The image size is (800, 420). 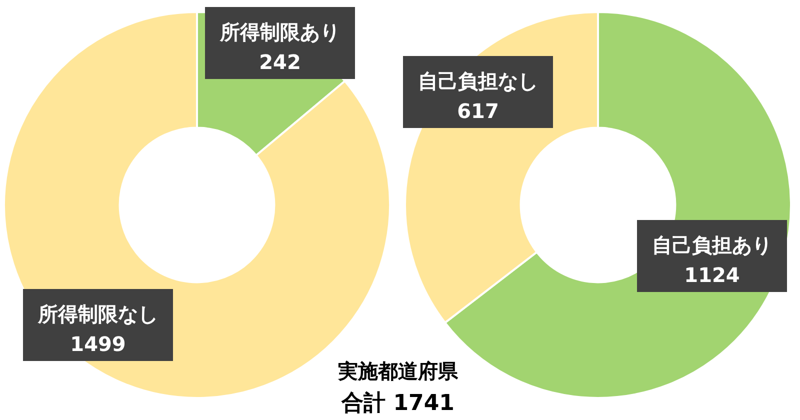 I want to click on data-label: 1124, so click(x=712, y=275).